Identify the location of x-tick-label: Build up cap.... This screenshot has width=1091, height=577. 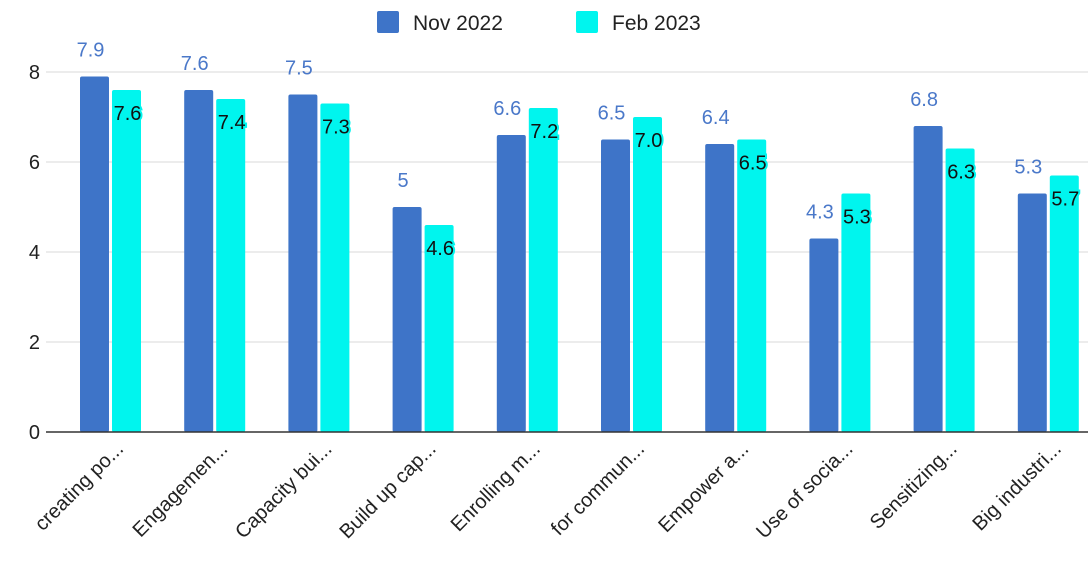
(387, 490).